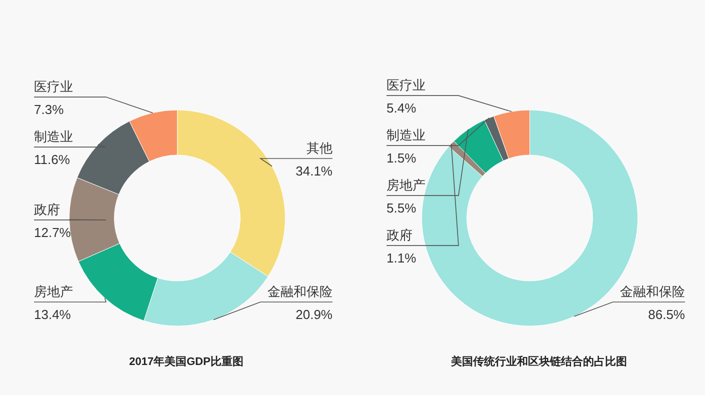 This screenshot has height=395, width=705. What do you see at coordinates (401, 208) in the screenshot?
I see `data-label: 5.5%` at bounding box center [401, 208].